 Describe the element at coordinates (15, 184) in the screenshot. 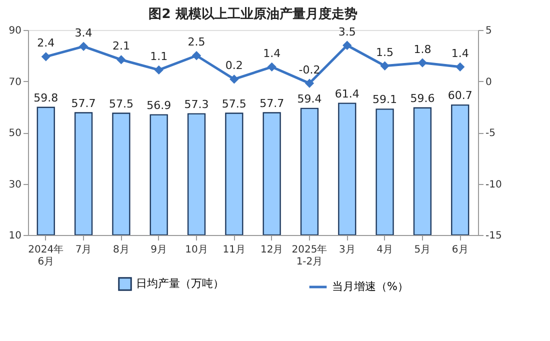

I see `y-tick-label: 30` at that location.